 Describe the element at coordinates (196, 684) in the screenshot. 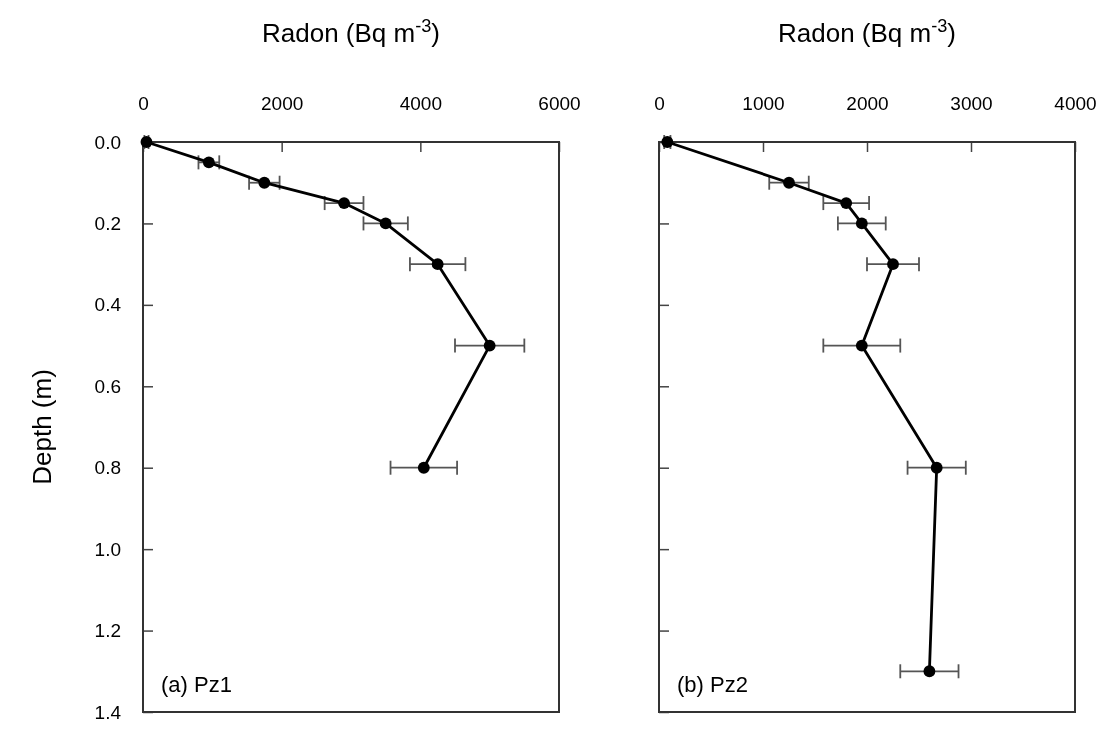

I see `annotation: (a) Pz1` at that location.